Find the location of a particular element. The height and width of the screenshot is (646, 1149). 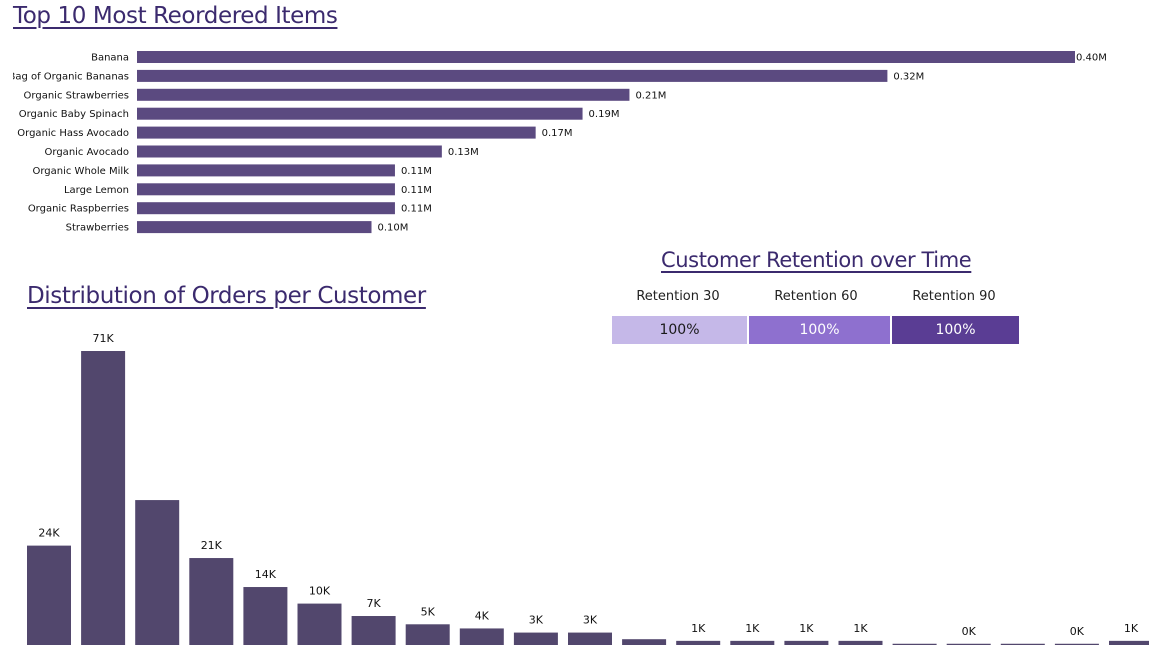

distribution-chart-title: Distribution of Orders per Customer is located at coordinates (226, 296).